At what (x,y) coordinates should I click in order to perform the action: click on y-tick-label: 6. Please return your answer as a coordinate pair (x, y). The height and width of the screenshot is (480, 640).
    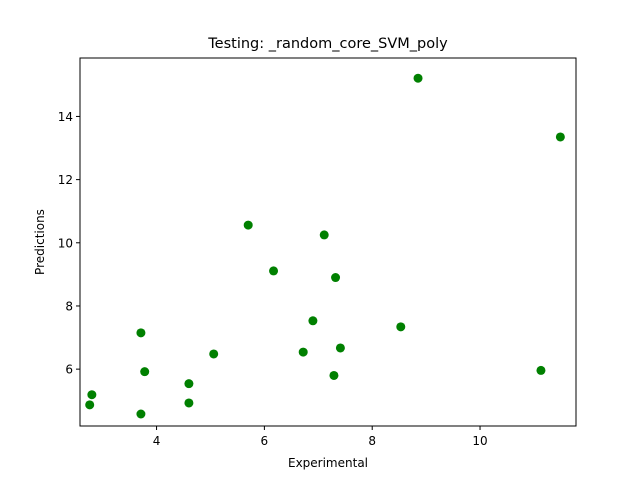
    Looking at the image, I should click on (69, 370).